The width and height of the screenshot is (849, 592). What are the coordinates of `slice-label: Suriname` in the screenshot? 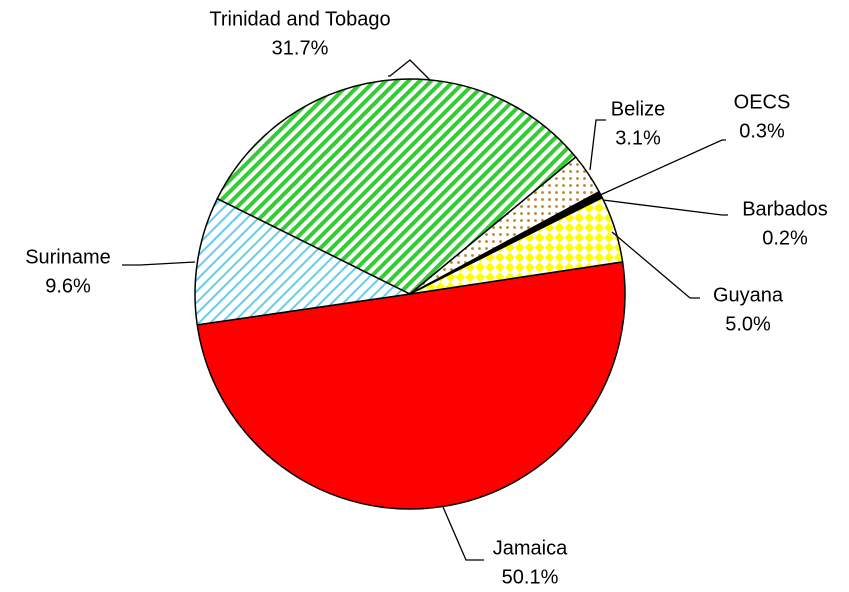 It's located at (68, 257).